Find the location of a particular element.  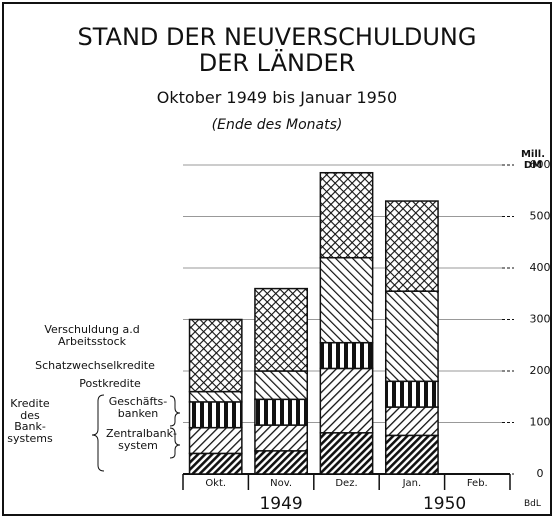

y-tick-label: 100 is located at coordinates (540, 422).